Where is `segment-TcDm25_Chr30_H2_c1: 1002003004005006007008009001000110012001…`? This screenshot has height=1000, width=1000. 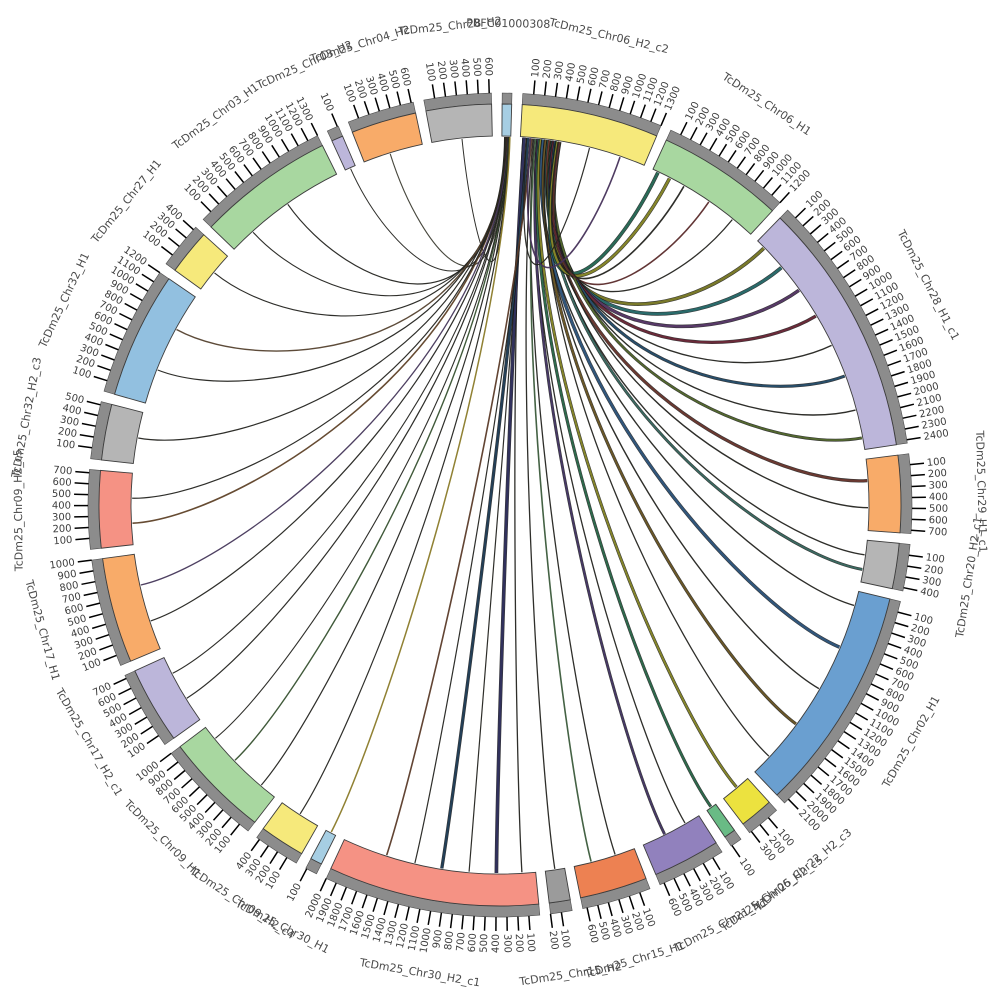 segment-TcDm25_Chr30_H2_c1: 1002003004005006007008009001000110012001… is located at coordinates (422, 914).